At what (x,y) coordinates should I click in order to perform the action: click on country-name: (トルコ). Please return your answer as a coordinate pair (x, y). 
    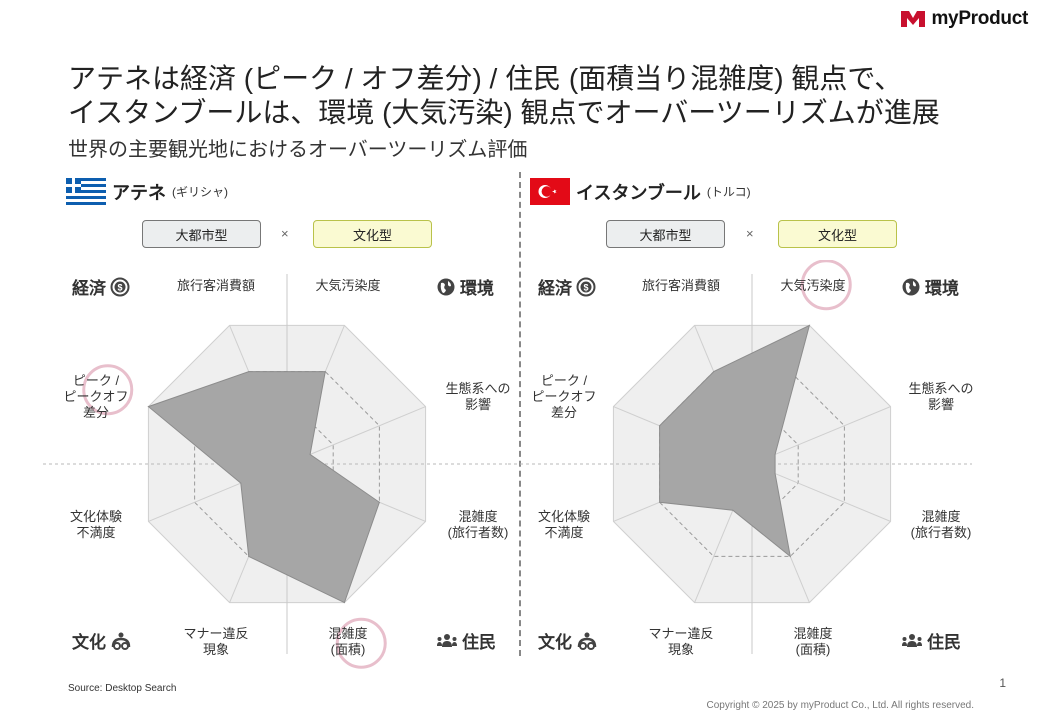
    Looking at the image, I should click on (728, 192).